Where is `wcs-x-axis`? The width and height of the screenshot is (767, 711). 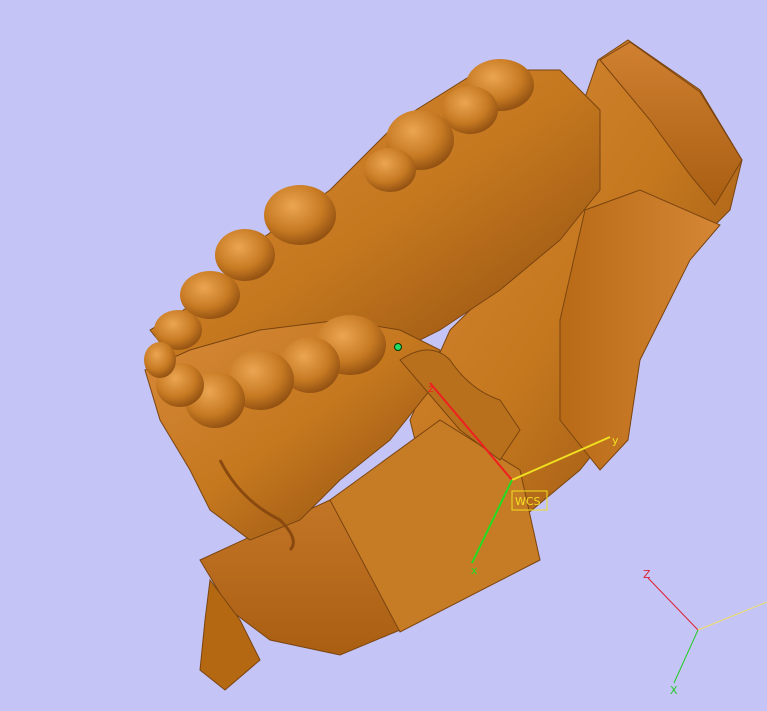
wcs-x-axis is located at coordinates (492, 521).